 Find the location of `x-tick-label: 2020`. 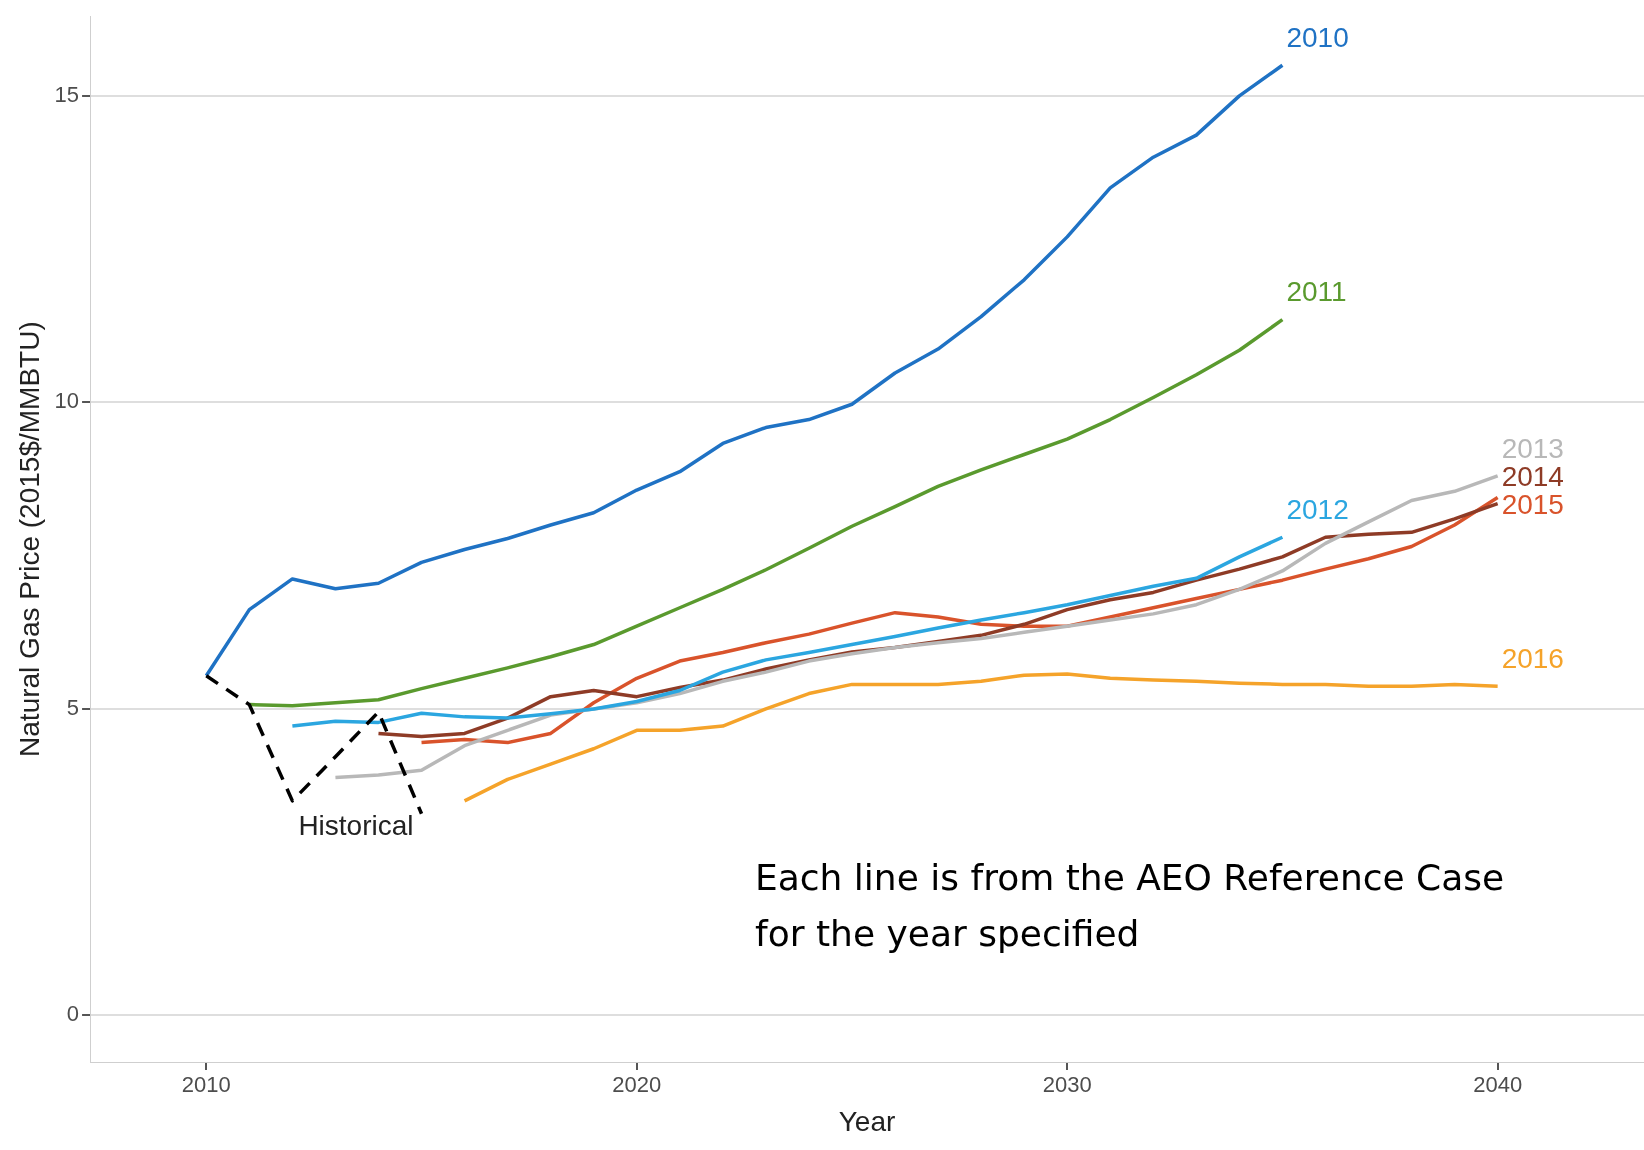

x-tick-label: 2020 is located at coordinates (637, 1085).